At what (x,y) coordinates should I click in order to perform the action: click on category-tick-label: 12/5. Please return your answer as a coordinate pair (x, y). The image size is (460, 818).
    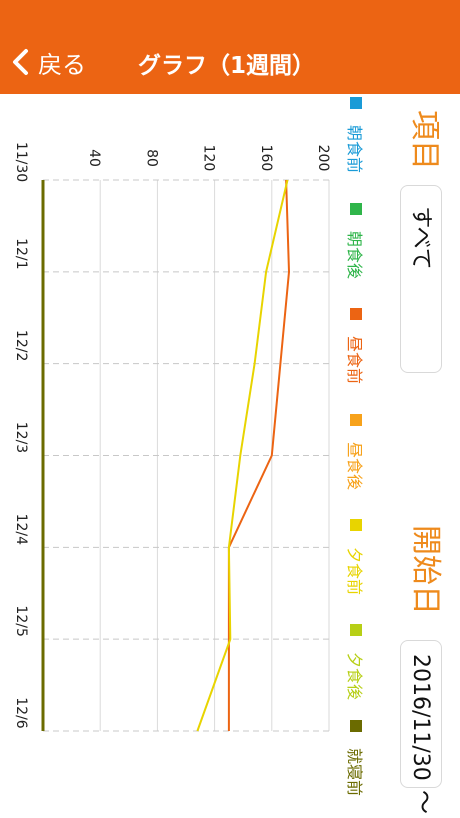
    Looking at the image, I should click on (21, 620).